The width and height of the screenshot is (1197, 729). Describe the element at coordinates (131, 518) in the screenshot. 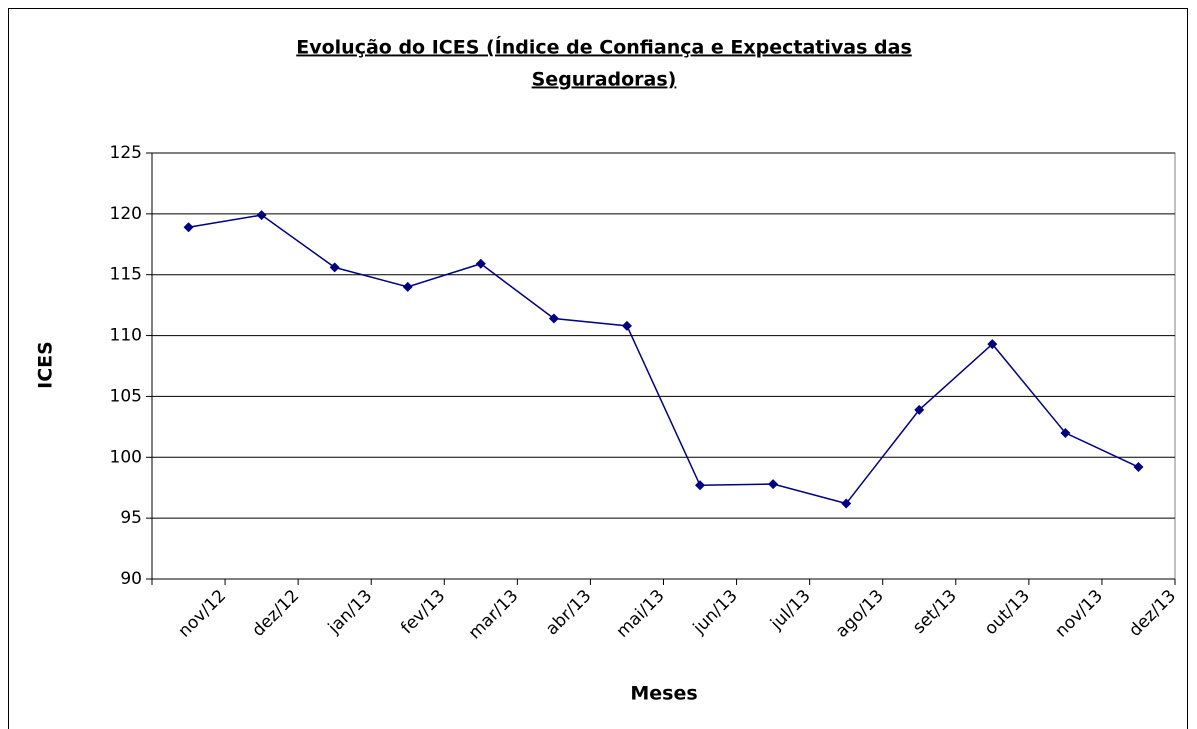

I see `y-tick-label: 95` at that location.